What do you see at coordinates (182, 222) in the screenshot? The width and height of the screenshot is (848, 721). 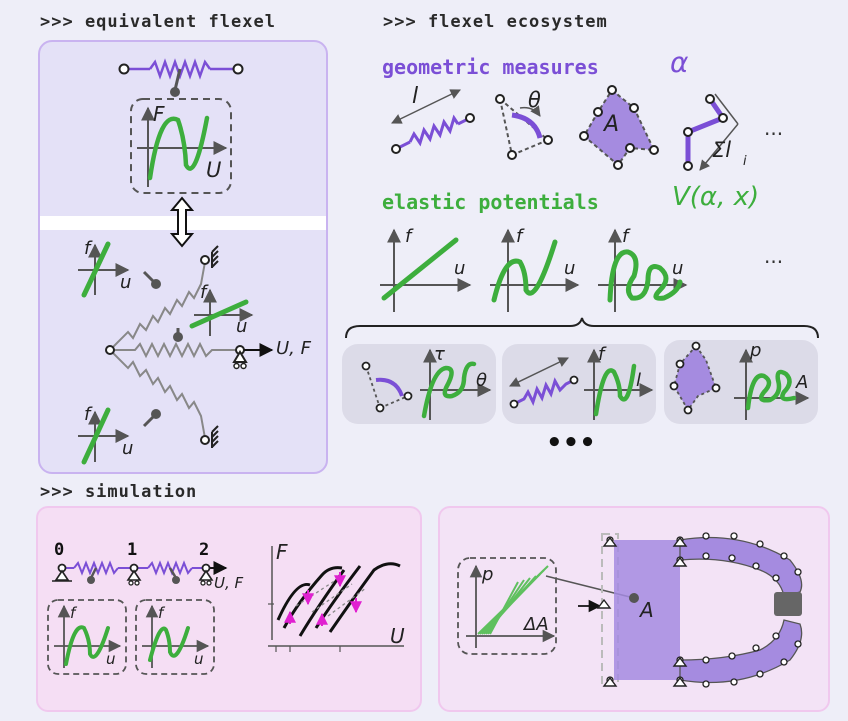 I see `equivalence-arrow` at bounding box center [182, 222].